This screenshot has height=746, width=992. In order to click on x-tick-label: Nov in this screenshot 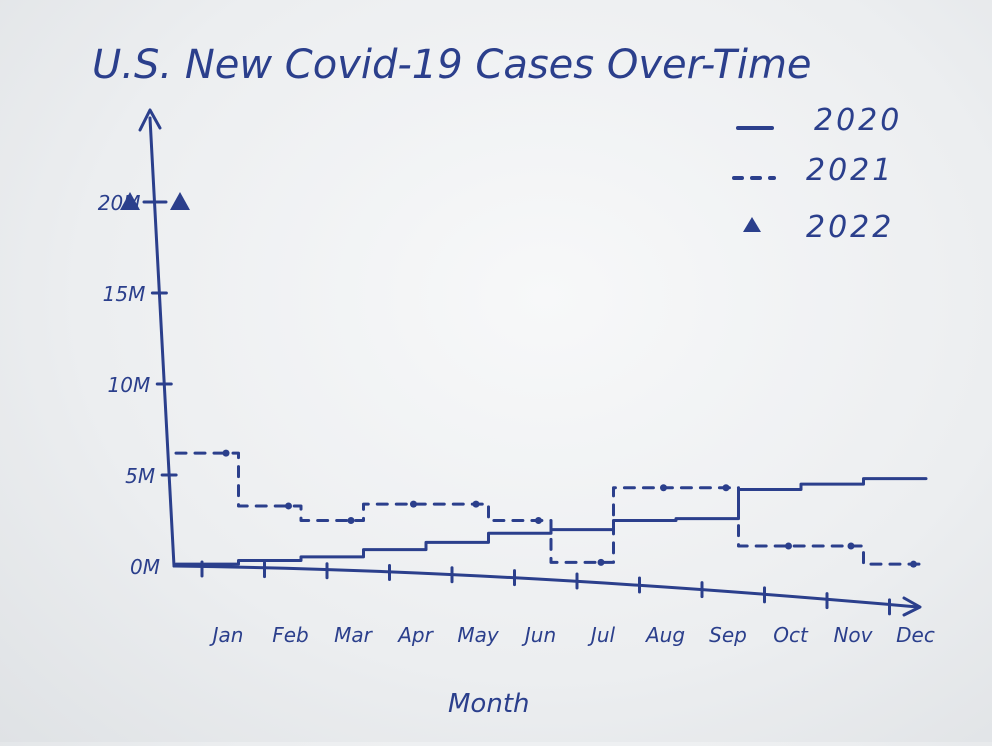, I will do `click(853, 635)`.